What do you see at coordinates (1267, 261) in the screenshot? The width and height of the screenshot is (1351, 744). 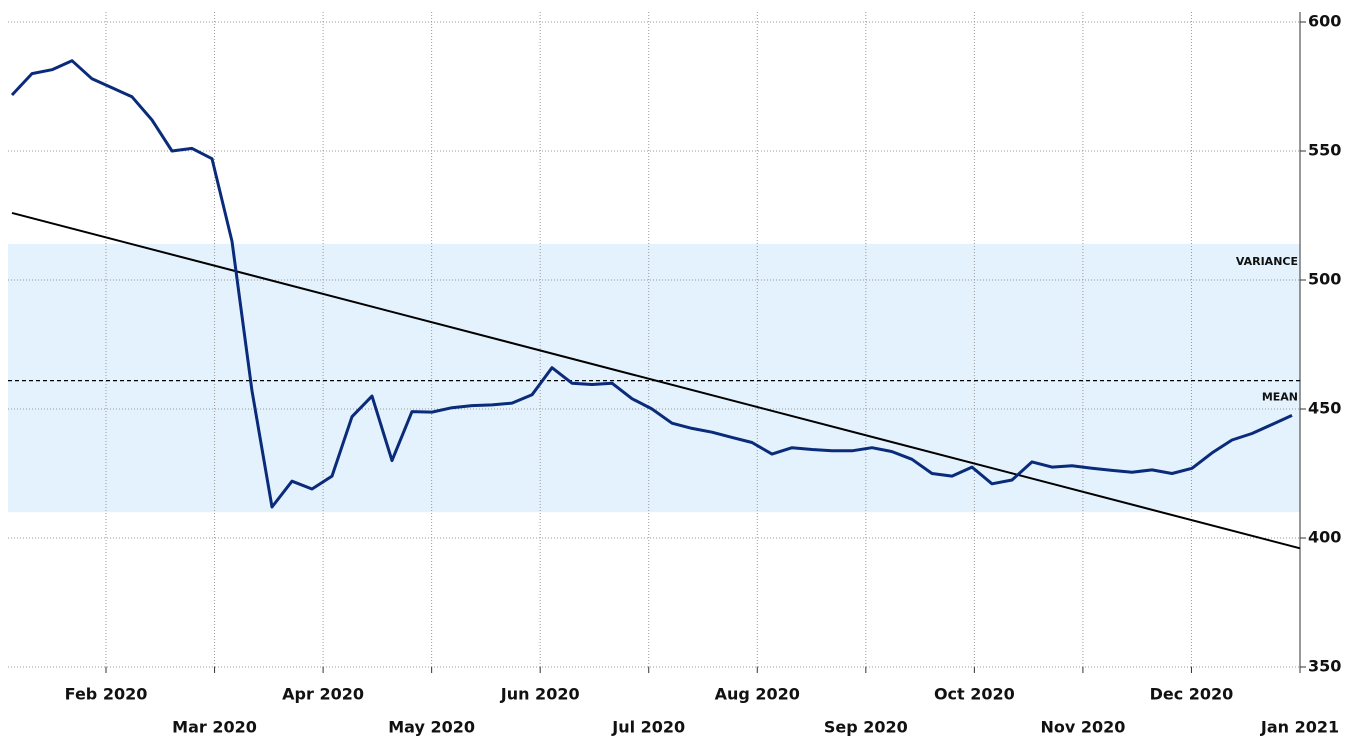 I see `variance-label: VARIANCE` at bounding box center [1267, 261].